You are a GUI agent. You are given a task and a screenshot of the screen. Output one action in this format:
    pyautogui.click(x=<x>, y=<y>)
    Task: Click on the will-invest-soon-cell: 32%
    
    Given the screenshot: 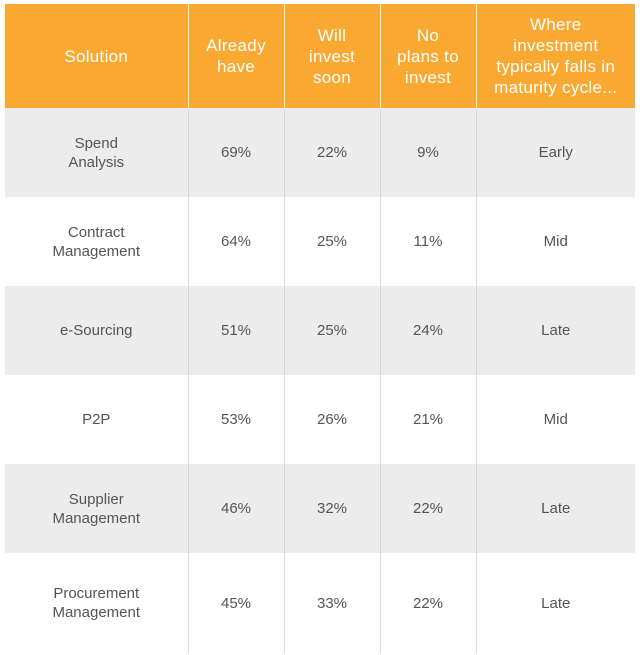 What is the action you would take?
    pyautogui.click(x=332, y=508)
    